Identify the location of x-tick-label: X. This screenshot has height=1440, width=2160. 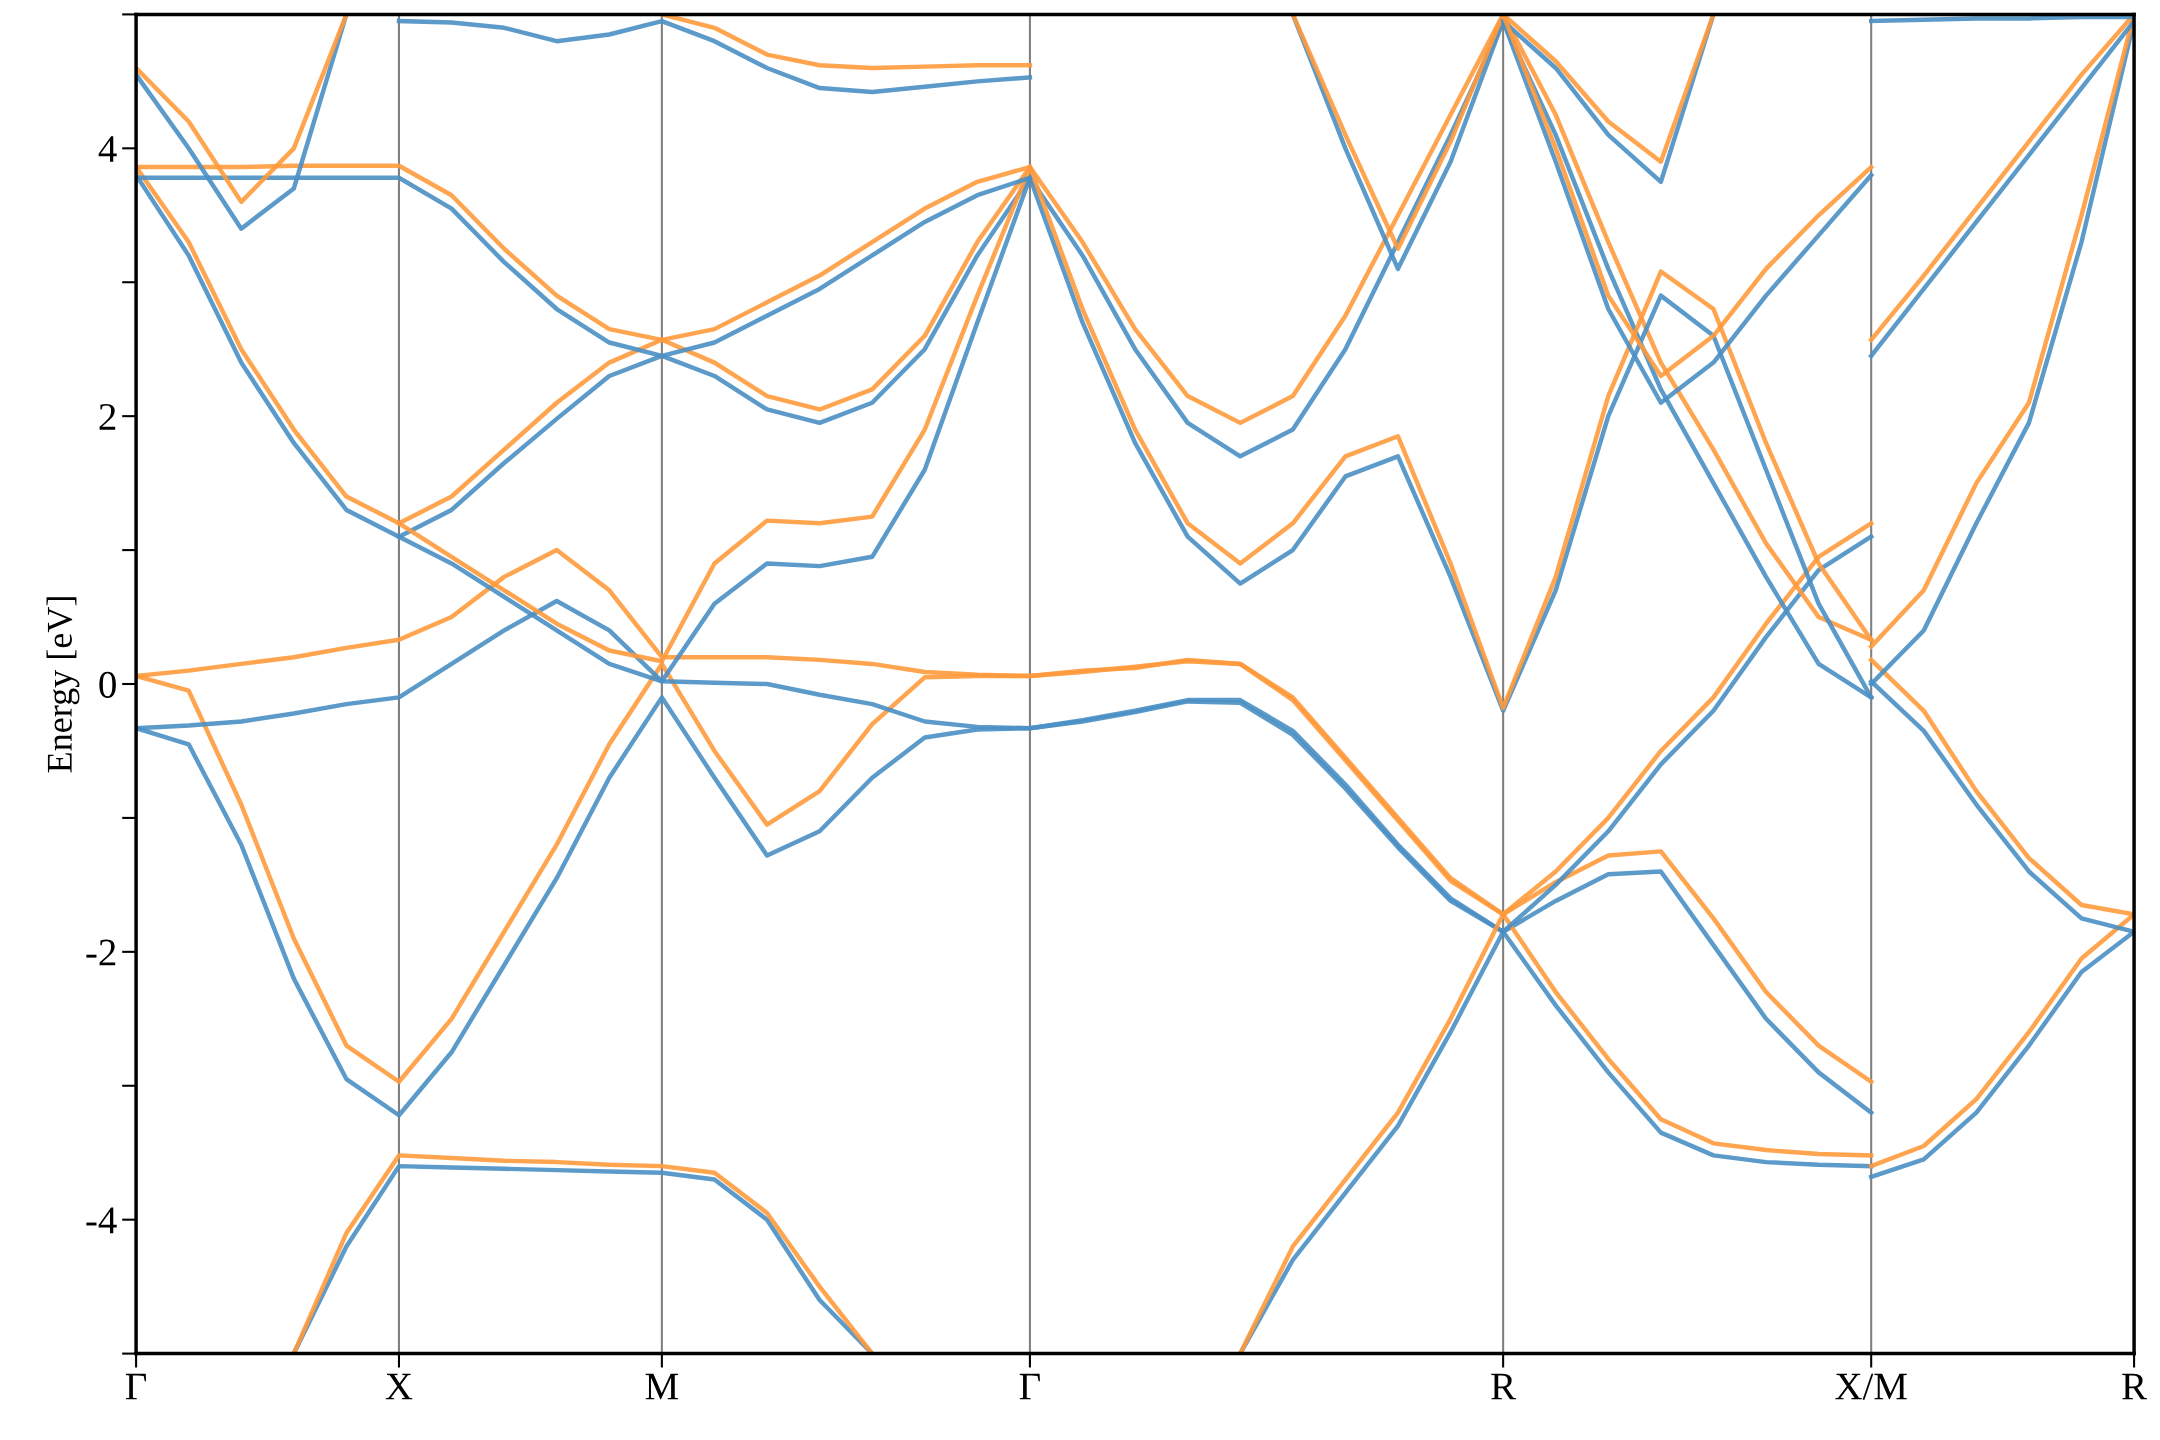
(399, 1386).